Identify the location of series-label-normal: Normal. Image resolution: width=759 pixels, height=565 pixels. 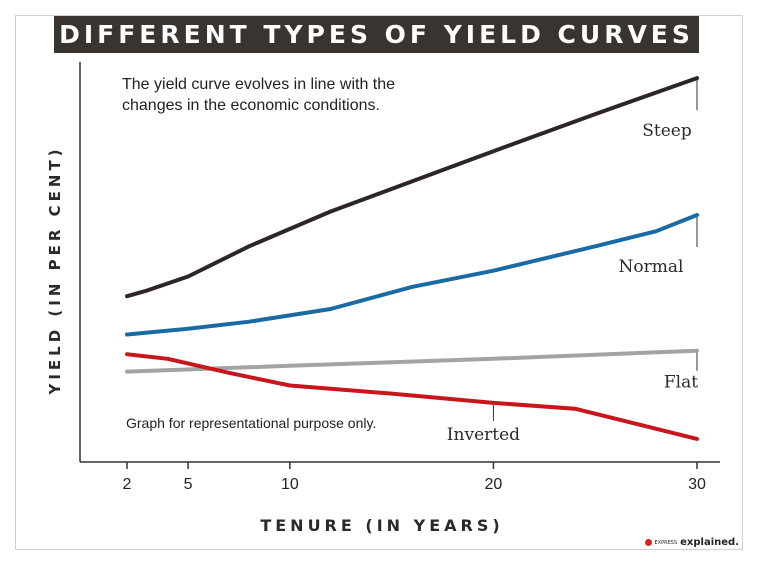
(651, 267).